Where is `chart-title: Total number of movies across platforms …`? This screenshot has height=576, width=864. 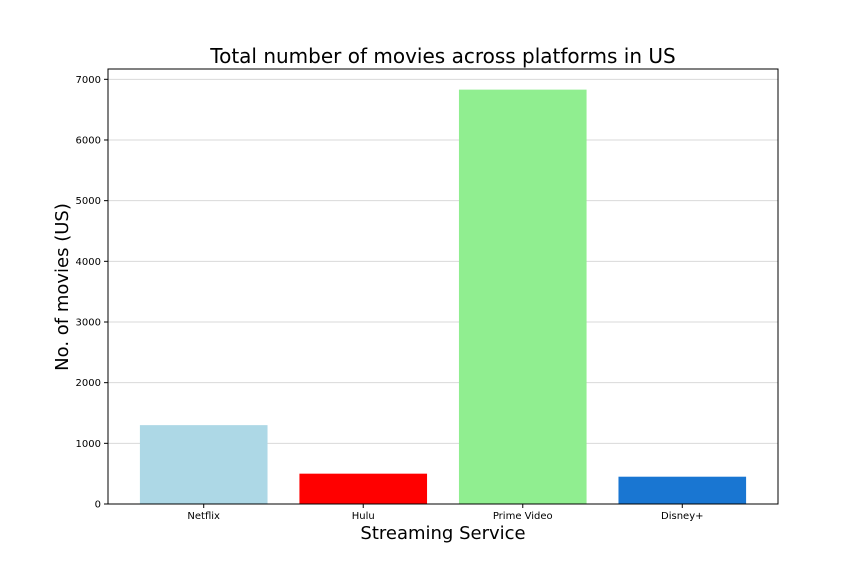 chart-title: Total number of movies across platforms … is located at coordinates (442, 56).